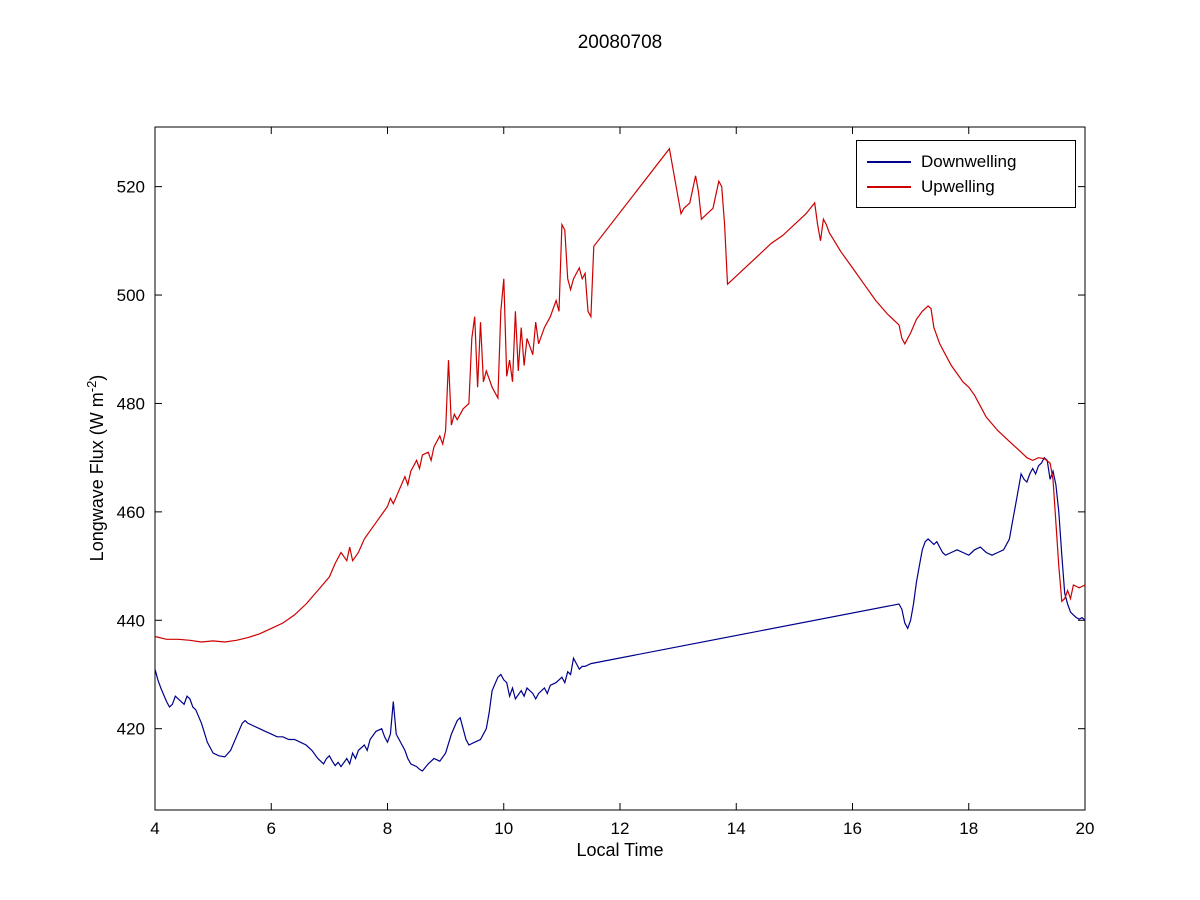 The height and width of the screenshot is (900, 1200). Describe the element at coordinates (154, 828) in the screenshot. I see `x-tick-label: 4` at that location.